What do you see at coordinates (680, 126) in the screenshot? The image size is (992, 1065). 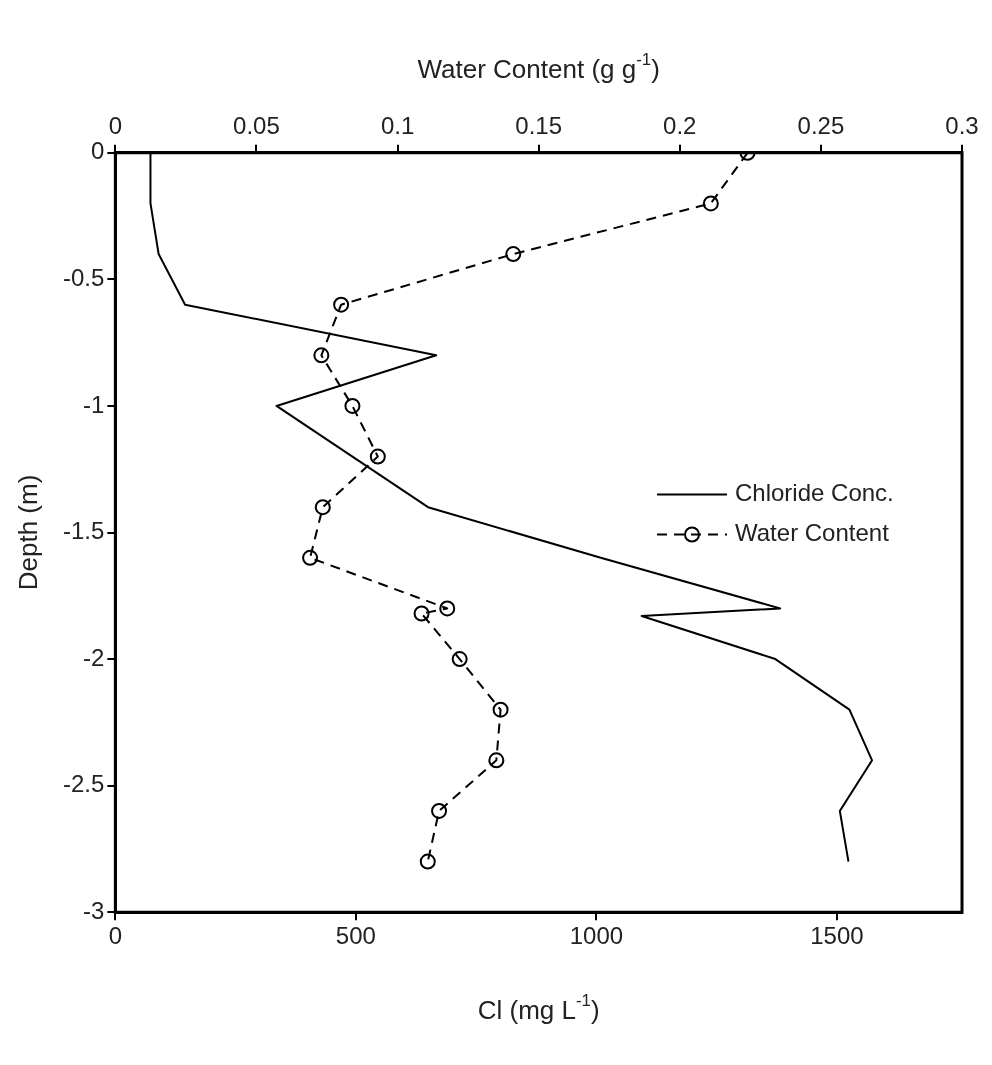 I see `x2-tick-label: 0.2` at bounding box center [680, 126].